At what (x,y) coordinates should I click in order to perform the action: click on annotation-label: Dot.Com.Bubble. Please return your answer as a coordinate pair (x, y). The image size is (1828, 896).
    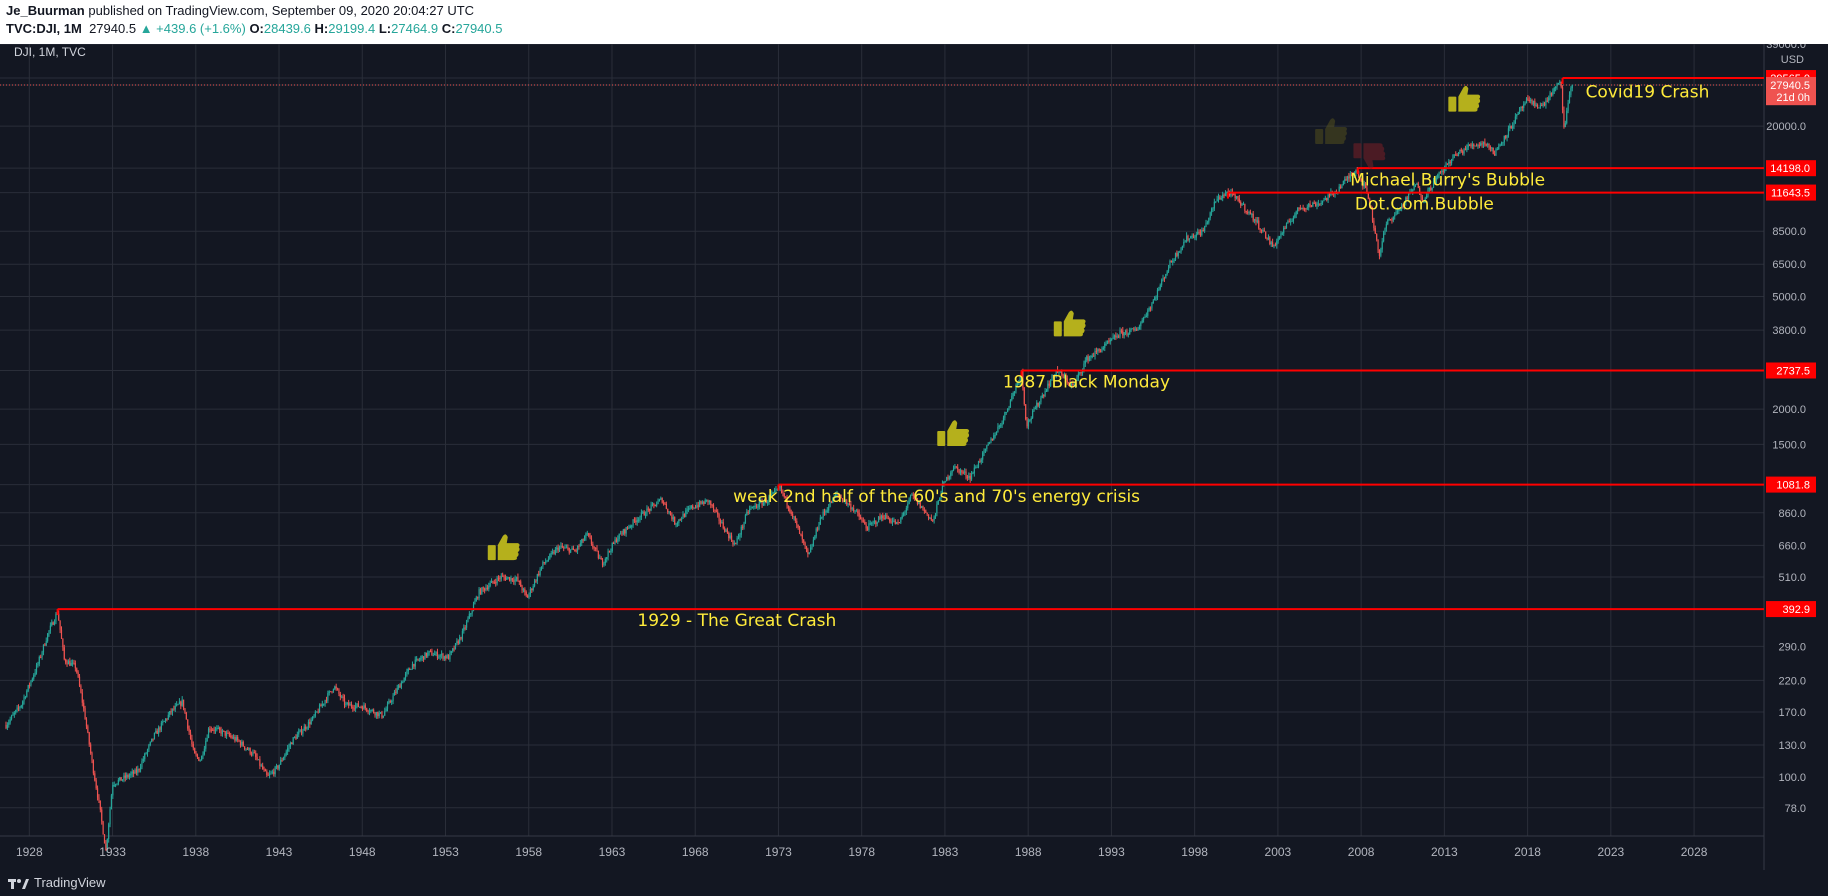
    Looking at the image, I should click on (1424, 204).